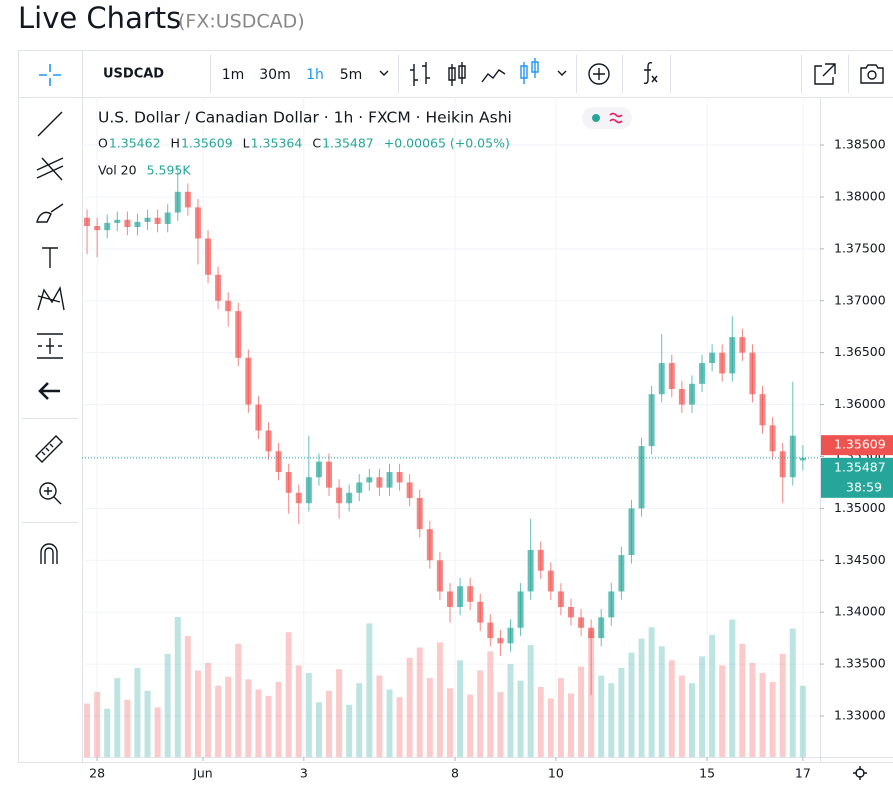  What do you see at coordinates (556, 773) in the screenshot?
I see `x-tick-label: 10` at bounding box center [556, 773].